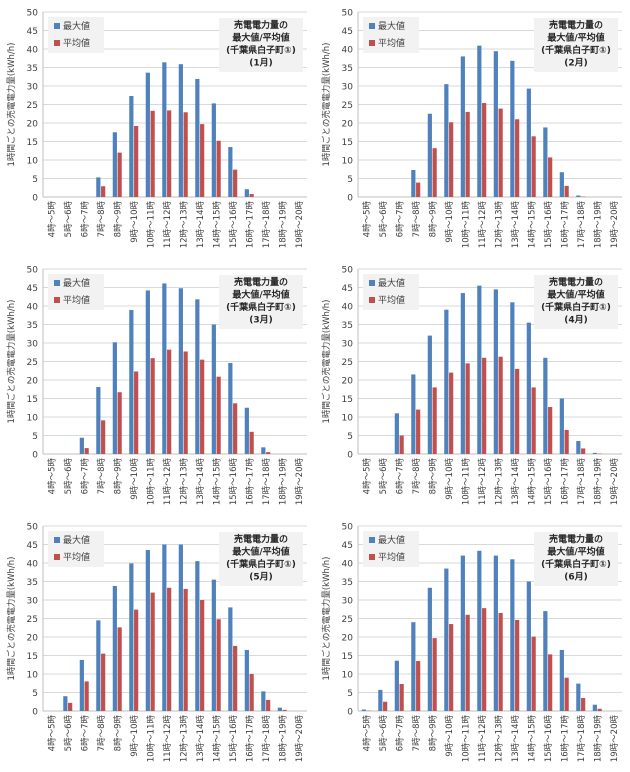 Image resolution: width=630 pixels, height=772 pixels. I want to click on x-tick-label: 15時～16時, so click(234, 482).